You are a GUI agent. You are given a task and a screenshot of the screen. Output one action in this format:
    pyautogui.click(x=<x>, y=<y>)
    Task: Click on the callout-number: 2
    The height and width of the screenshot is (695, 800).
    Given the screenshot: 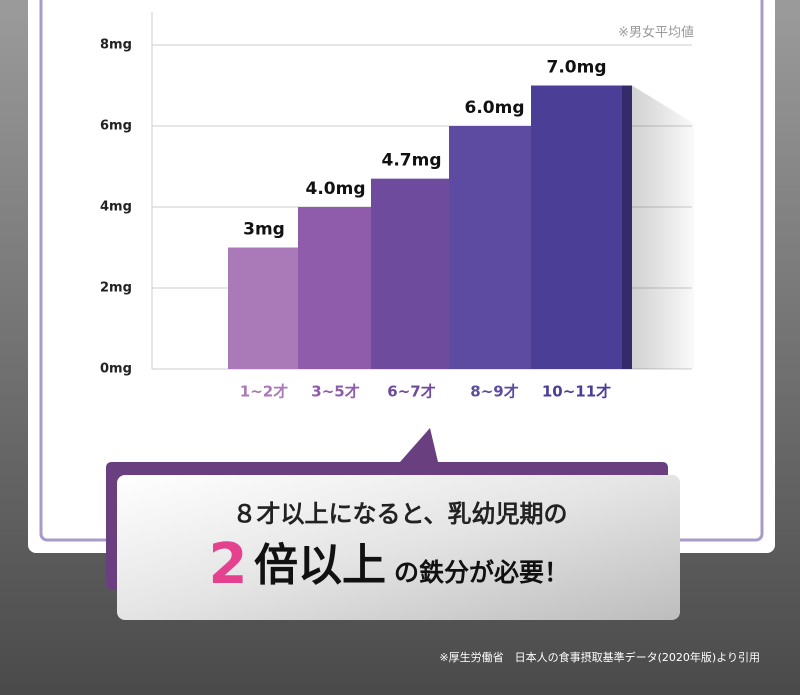 What is the action you would take?
    pyautogui.click(x=228, y=564)
    